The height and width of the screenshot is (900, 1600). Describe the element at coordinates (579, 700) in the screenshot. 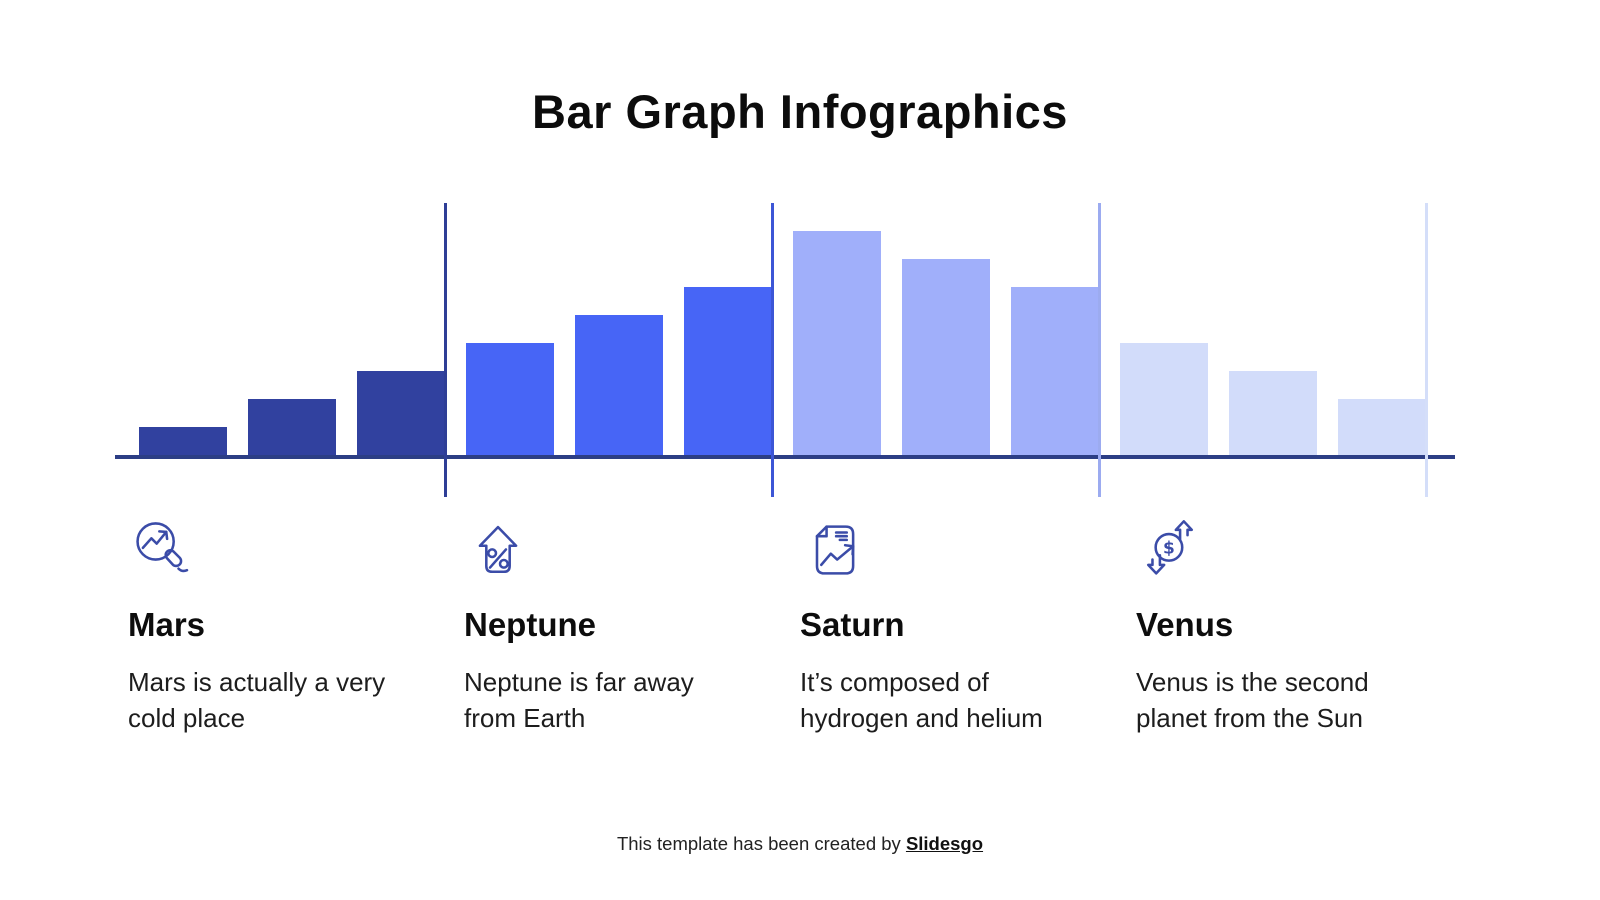

I see `section-description: Neptune is far away from Earth` at that location.